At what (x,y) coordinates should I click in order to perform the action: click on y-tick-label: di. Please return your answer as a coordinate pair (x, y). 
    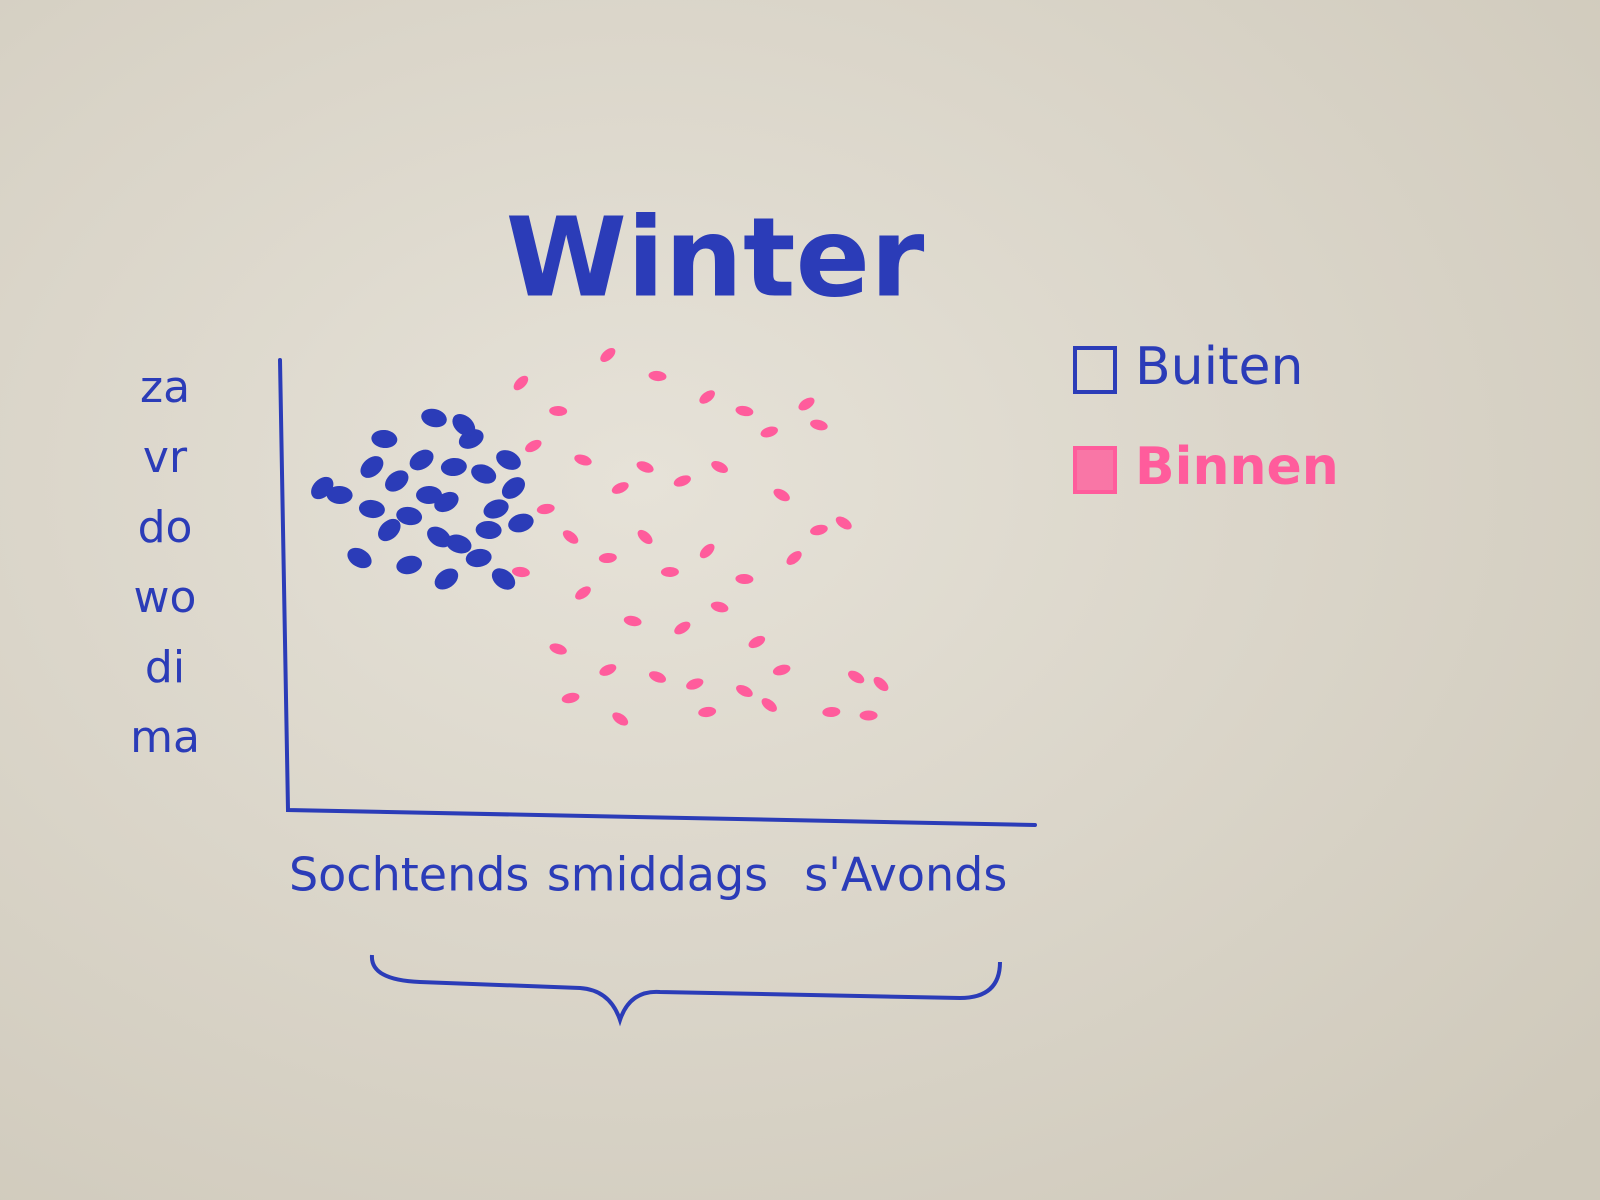
    Looking at the image, I should click on (165, 667).